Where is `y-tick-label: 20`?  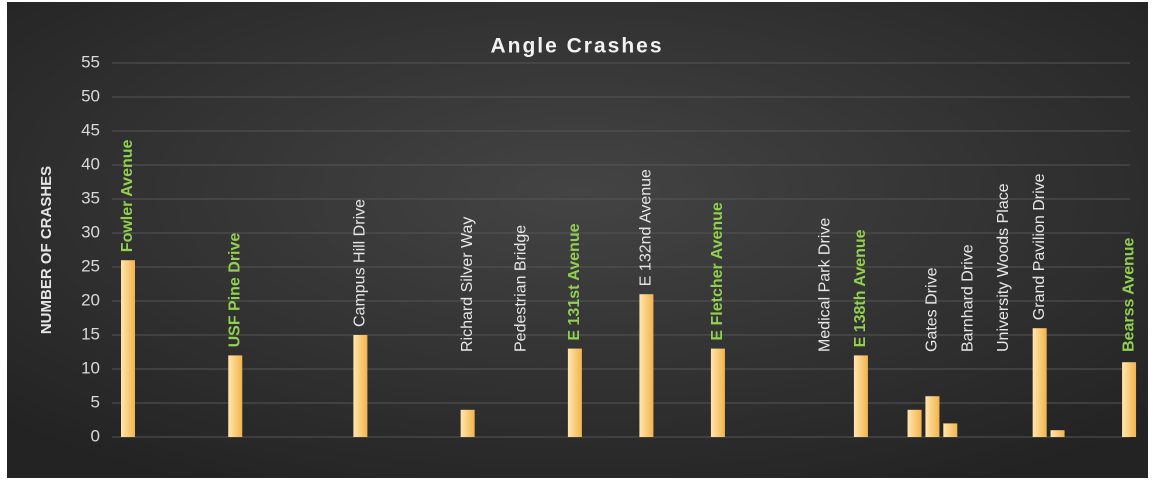 y-tick-label: 20 is located at coordinates (90, 299).